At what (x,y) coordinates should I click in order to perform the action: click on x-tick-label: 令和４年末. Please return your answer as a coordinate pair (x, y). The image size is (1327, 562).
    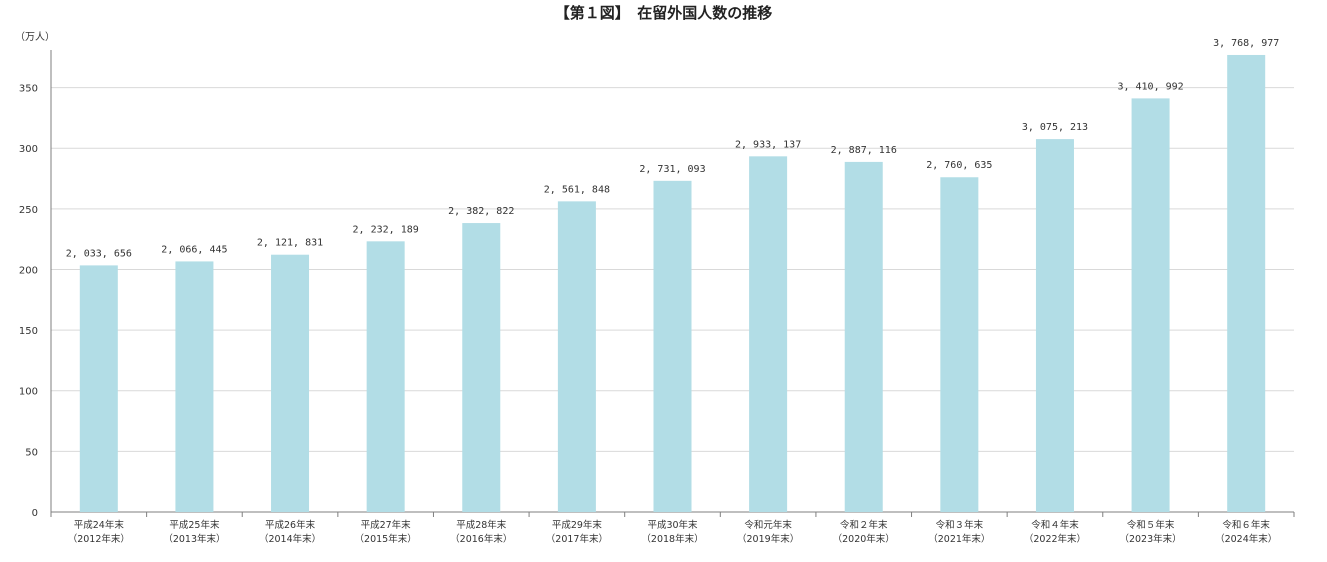
    Looking at the image, I should click on (1055, 525).